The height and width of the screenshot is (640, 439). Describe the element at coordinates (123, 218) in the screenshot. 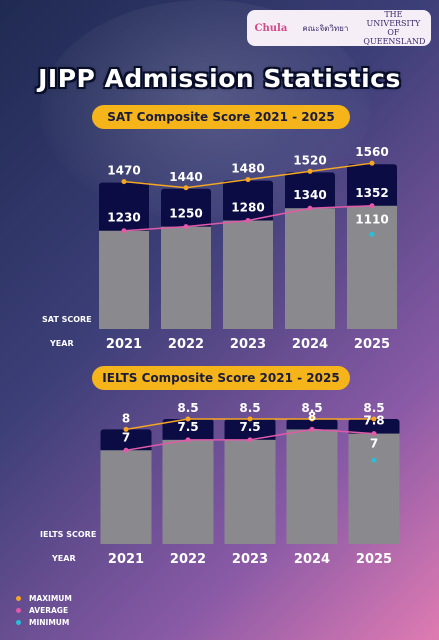

I see `label-avg-2021: 1230` at that location.